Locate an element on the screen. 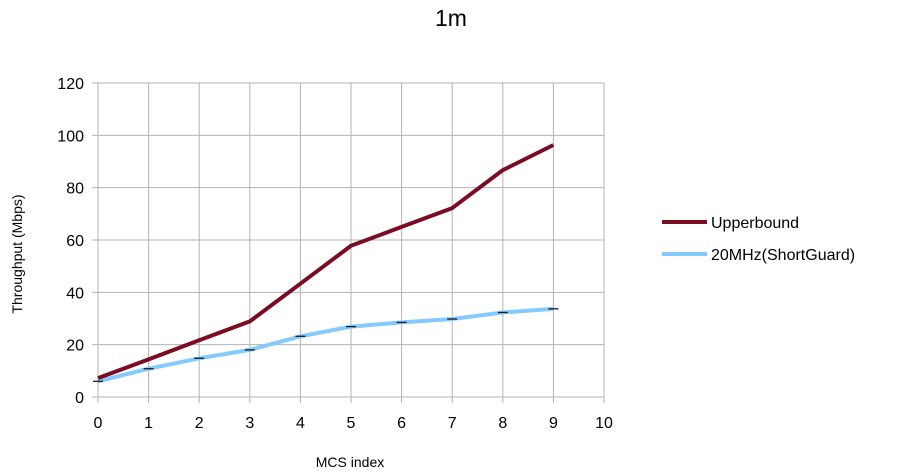 This screenshot has height=473, width=902. y-tick-label: 80 is located at coordinates (75, 189).